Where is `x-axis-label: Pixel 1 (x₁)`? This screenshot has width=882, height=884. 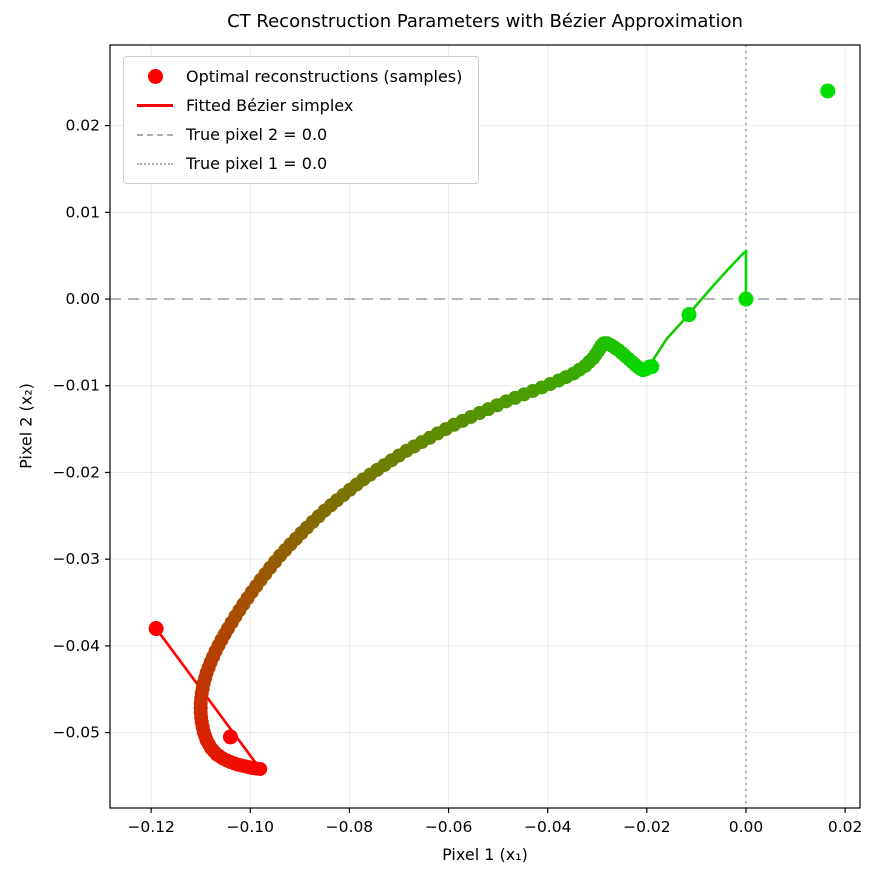 x-axis-label: Pixel 1 (x₁) is located at coordinates (485, 854).